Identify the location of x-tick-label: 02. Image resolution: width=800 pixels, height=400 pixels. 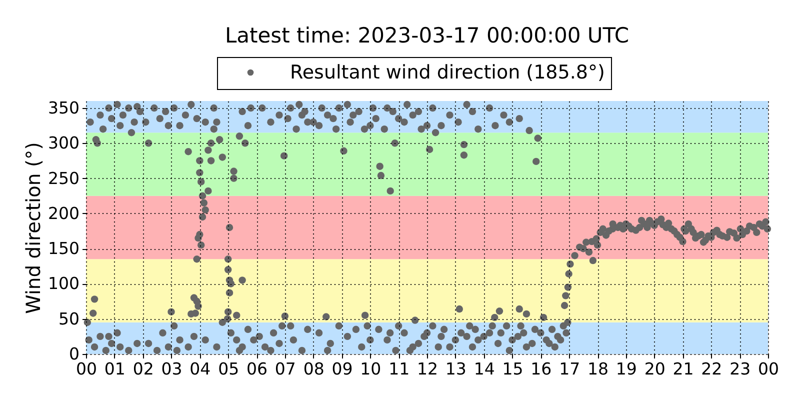
(143, 369).